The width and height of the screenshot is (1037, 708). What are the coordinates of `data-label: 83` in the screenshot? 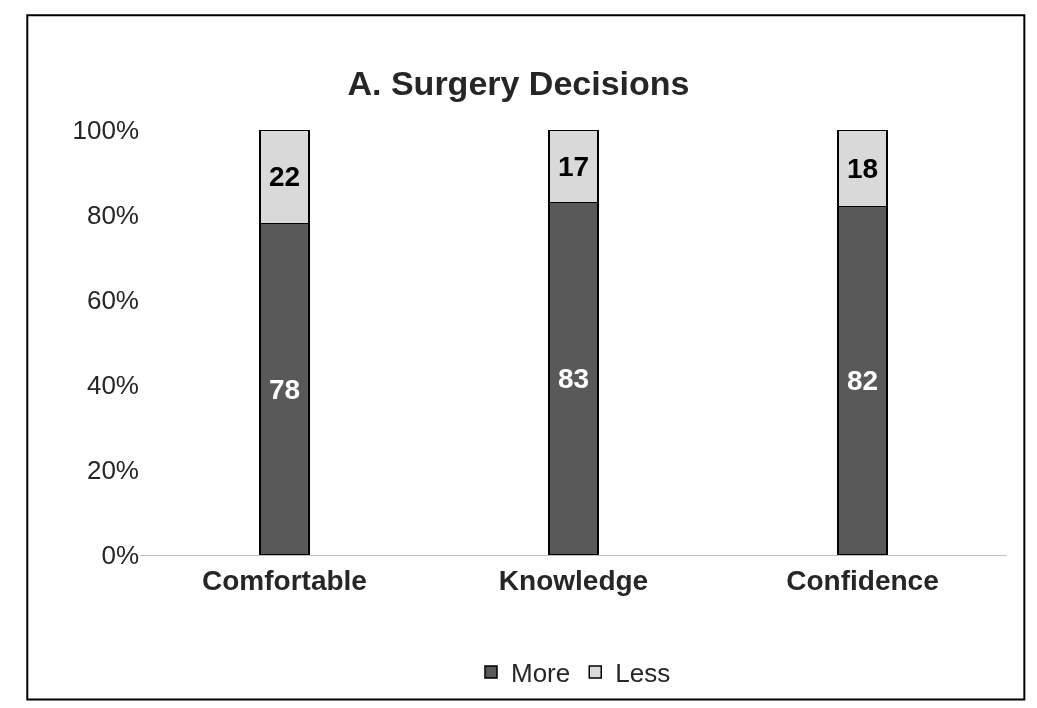 It's located at (573, 379).